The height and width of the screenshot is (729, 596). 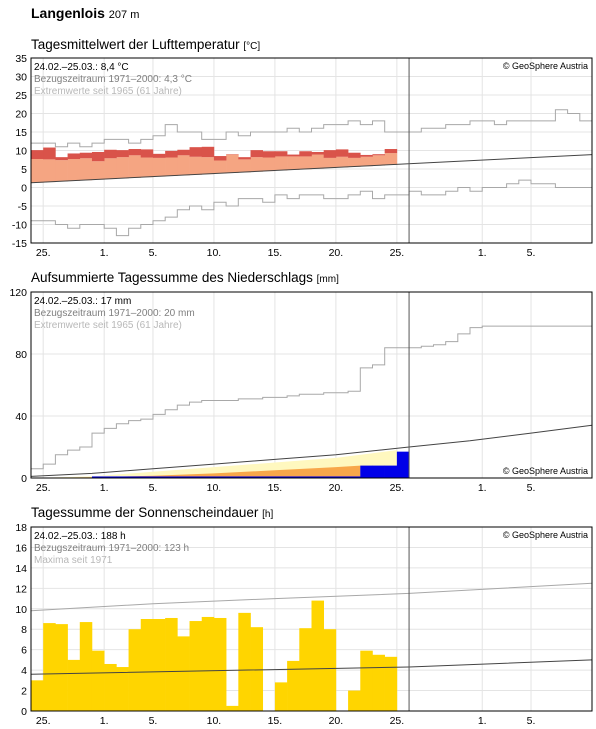 What do you see at coordinates (21, 78) in the screenshot?
I see `y-tick-label: 30` at bounding box center [21, 78].